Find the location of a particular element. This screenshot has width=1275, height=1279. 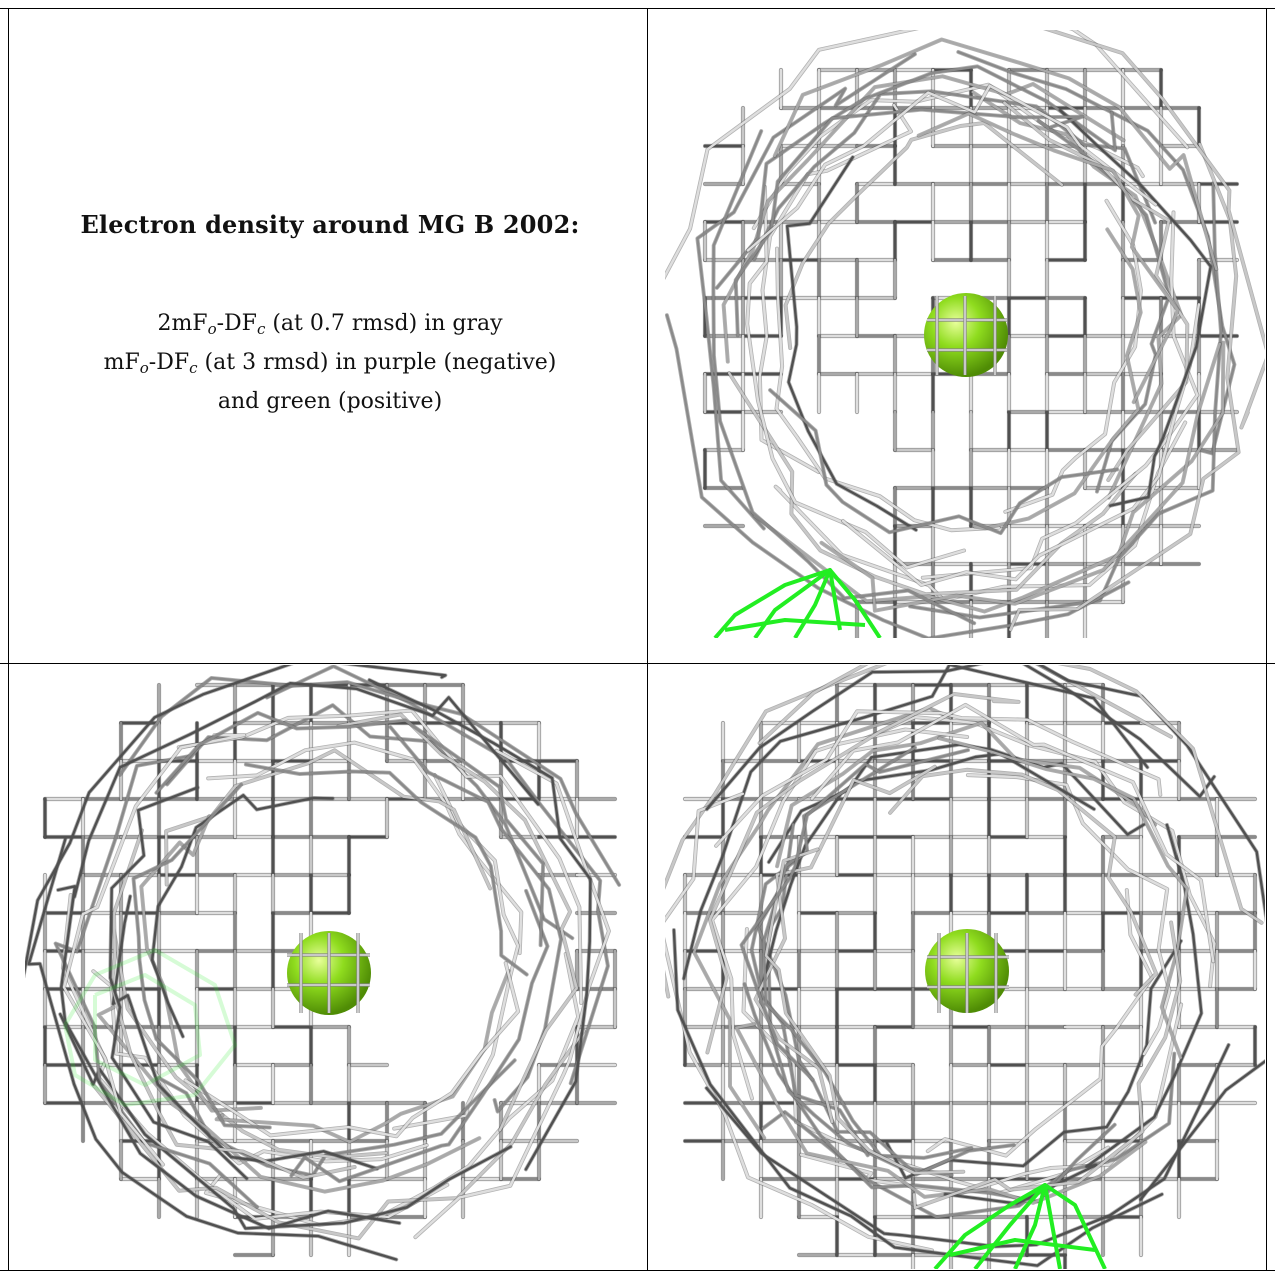

caption-map2-line: mFo-DFc (at 3 rmsd) in purple (negative) is located at coordinates (330, 365).